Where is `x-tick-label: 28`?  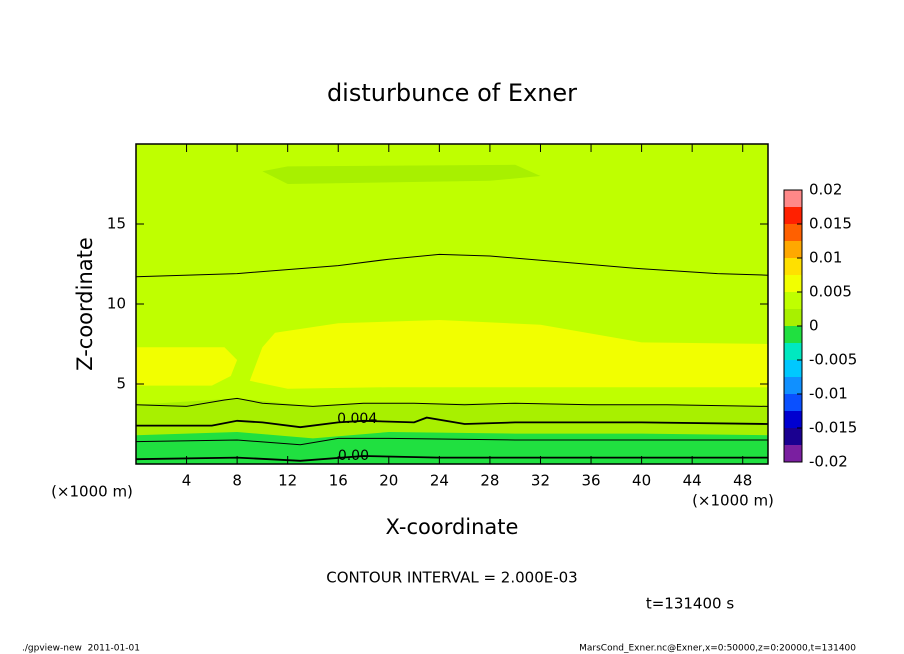
x-tick-label: 28 is located at coordinates (489, 481).